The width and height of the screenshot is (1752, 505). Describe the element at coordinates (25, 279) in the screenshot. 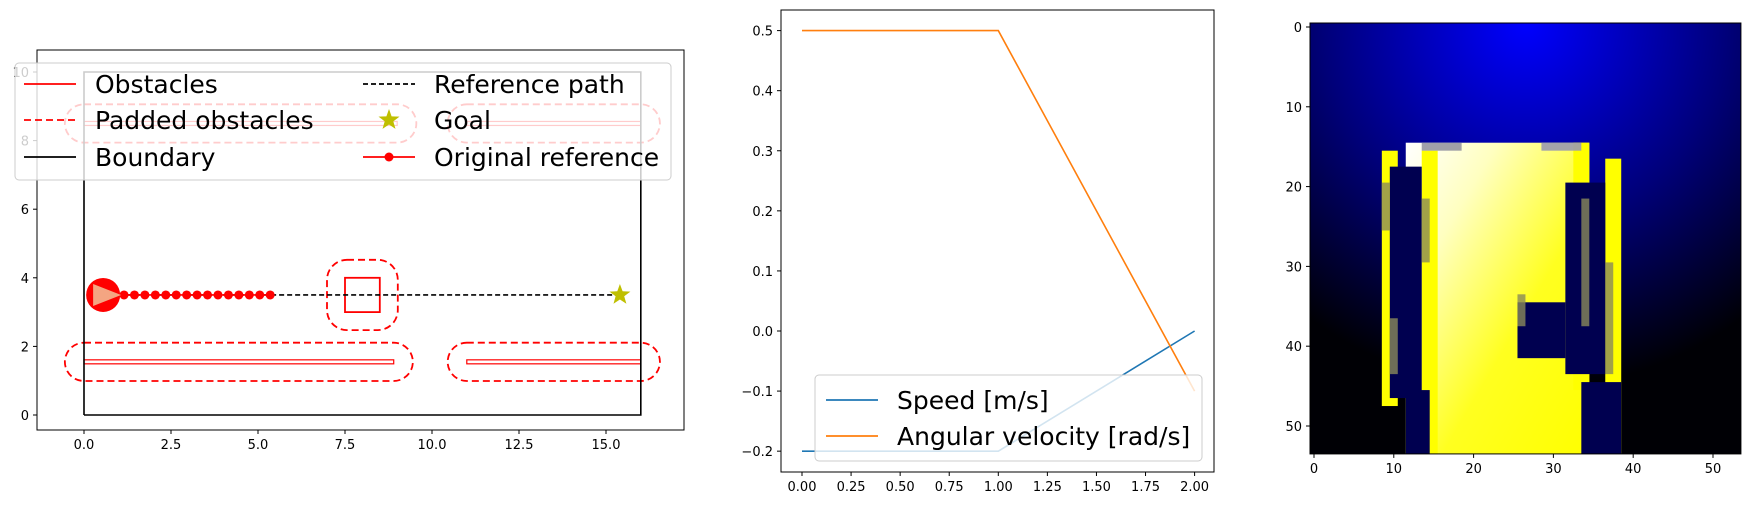

I see `y-tick-label: 4` at that location.